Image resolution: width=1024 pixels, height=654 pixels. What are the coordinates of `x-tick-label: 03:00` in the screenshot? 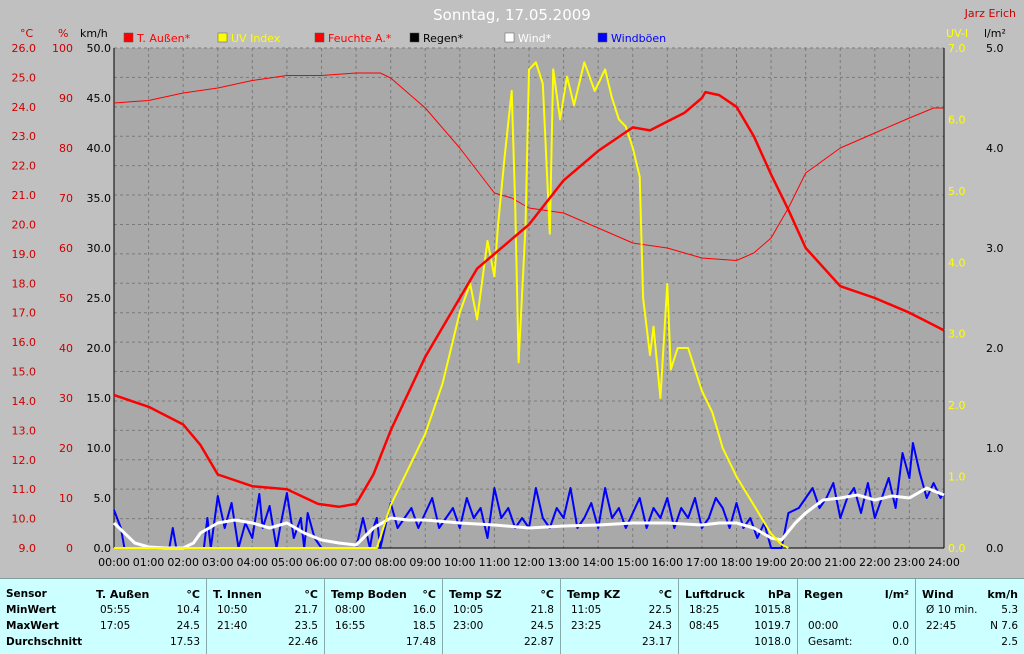 It's located at (218, 562).